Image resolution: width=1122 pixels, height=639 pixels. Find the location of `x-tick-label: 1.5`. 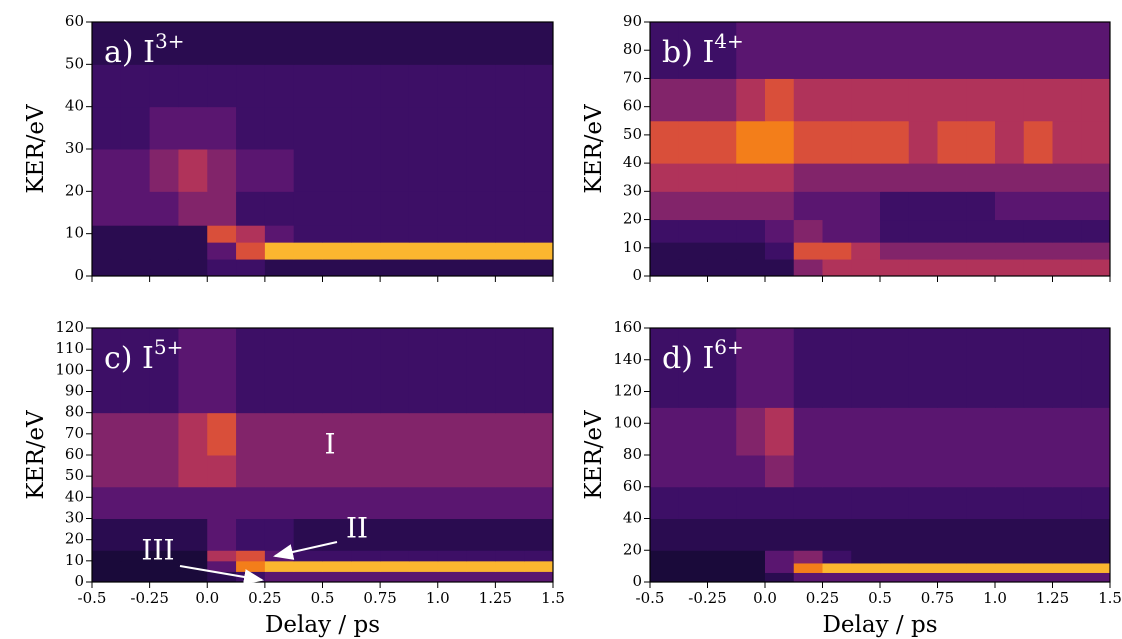

x-tick-label: 1.5 is located at coordinates (553, 598).